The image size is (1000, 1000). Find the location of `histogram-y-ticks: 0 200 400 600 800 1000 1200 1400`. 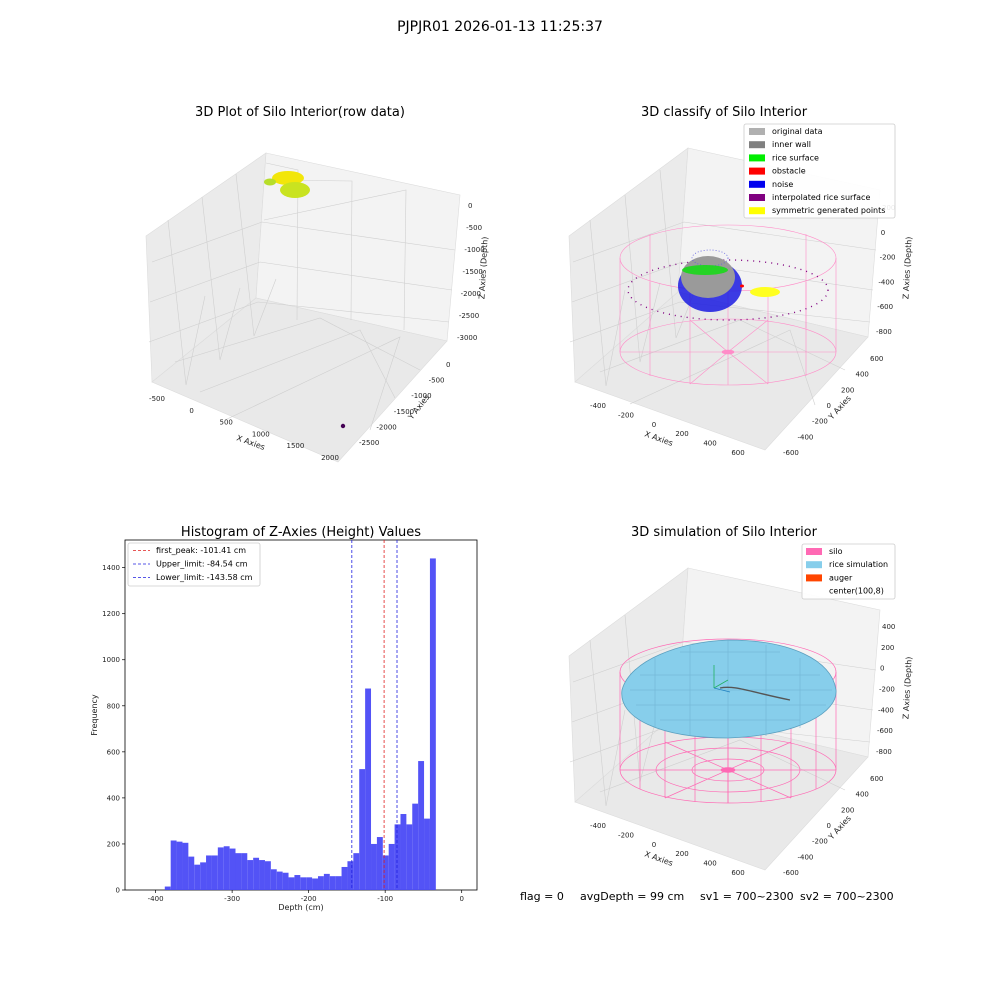

histogram-y-ticks: 0 200 400 600 800 1000 1200 1400 is located at coordinates (113, 729).